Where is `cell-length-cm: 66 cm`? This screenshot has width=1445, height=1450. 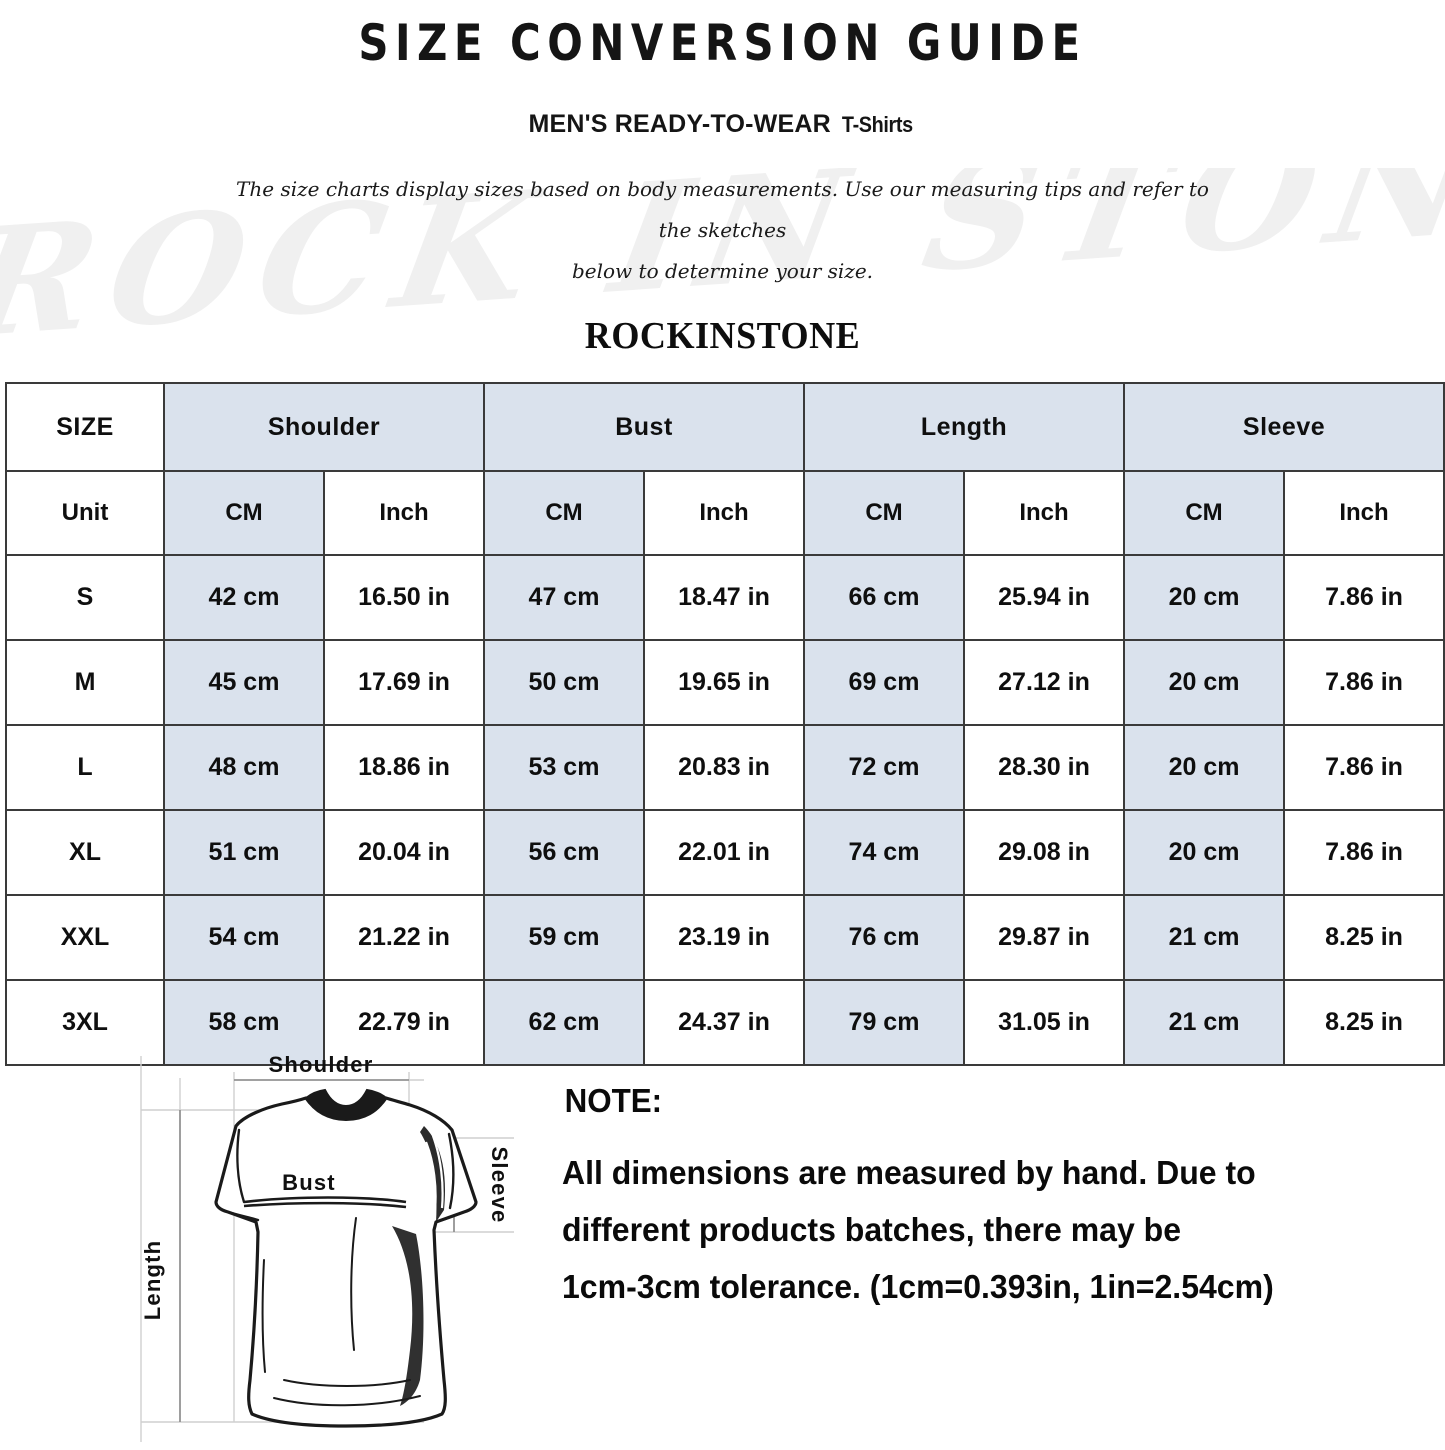 cell-length-cm: 66 cm is located at coordinates (884, 597).